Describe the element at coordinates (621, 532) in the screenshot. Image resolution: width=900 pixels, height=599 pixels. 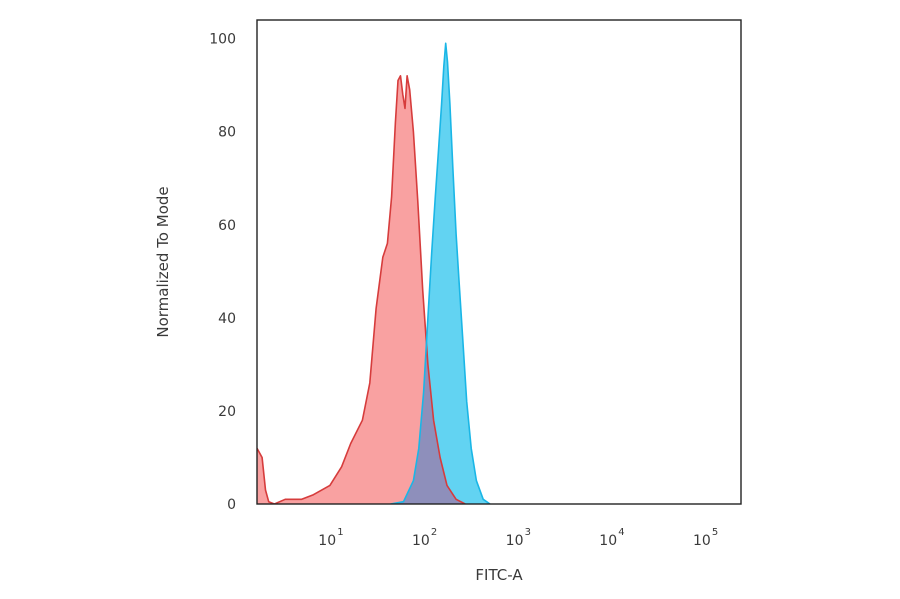
I see `x-tick-exponent: 4` at that location.